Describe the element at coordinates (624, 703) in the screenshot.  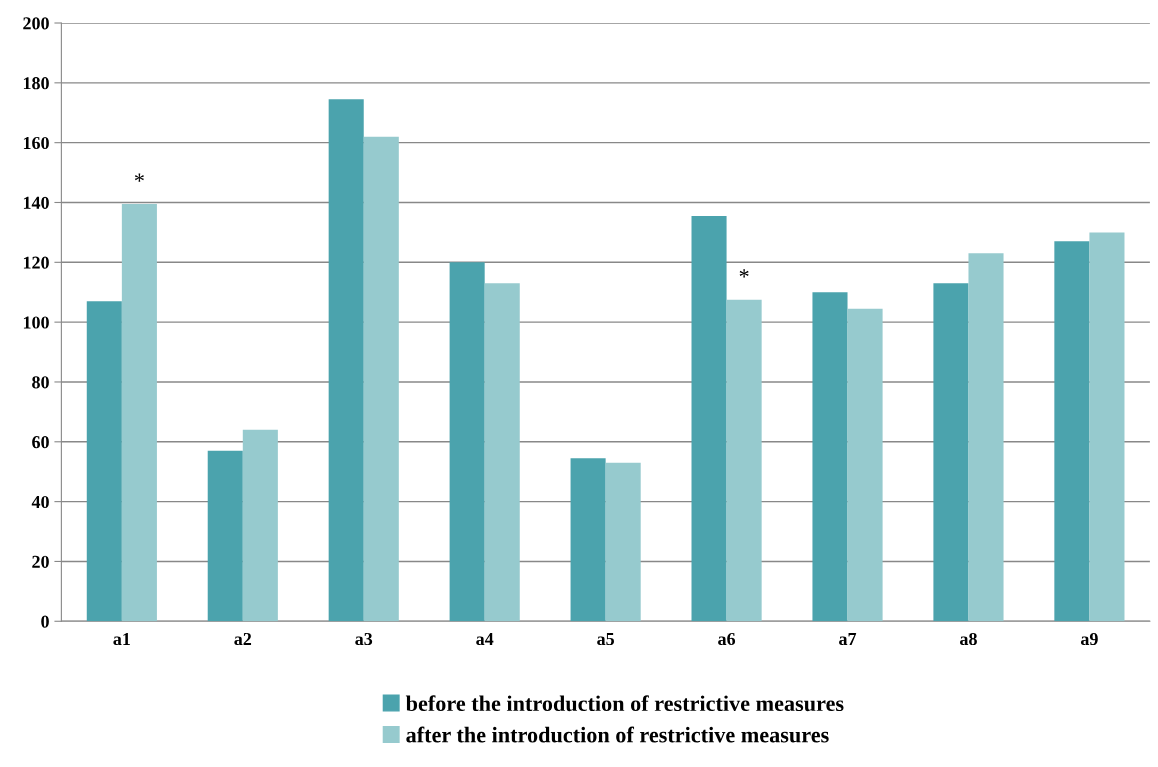
I see `legend-label: before the introduction of restrictive measures` at that location.